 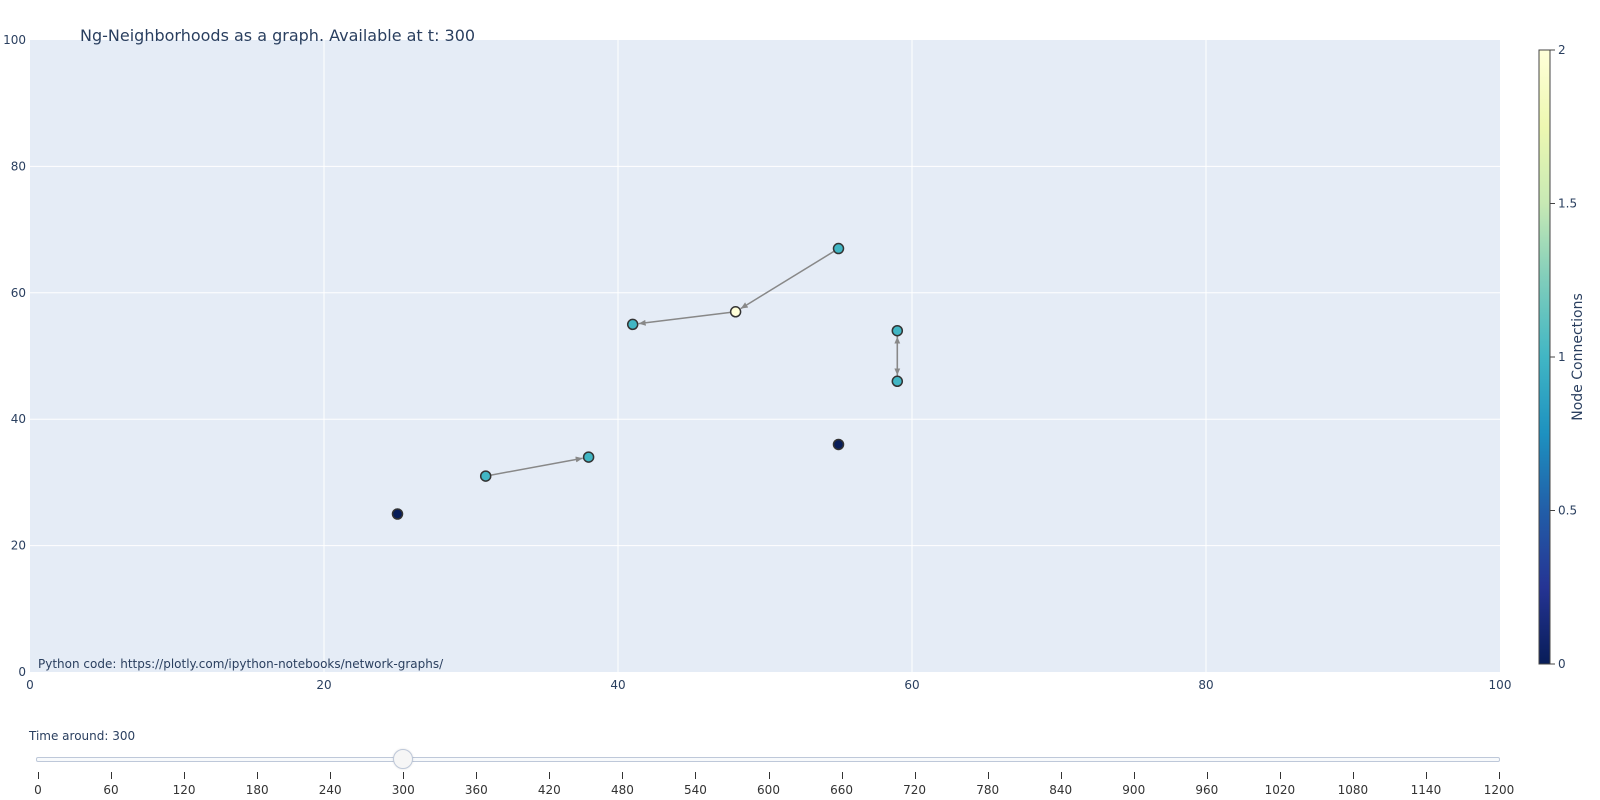 What do you see at coordinates (695, 790) in the screenshot?
I see `slider-step-label: 540` at bounding box center [695, 790].